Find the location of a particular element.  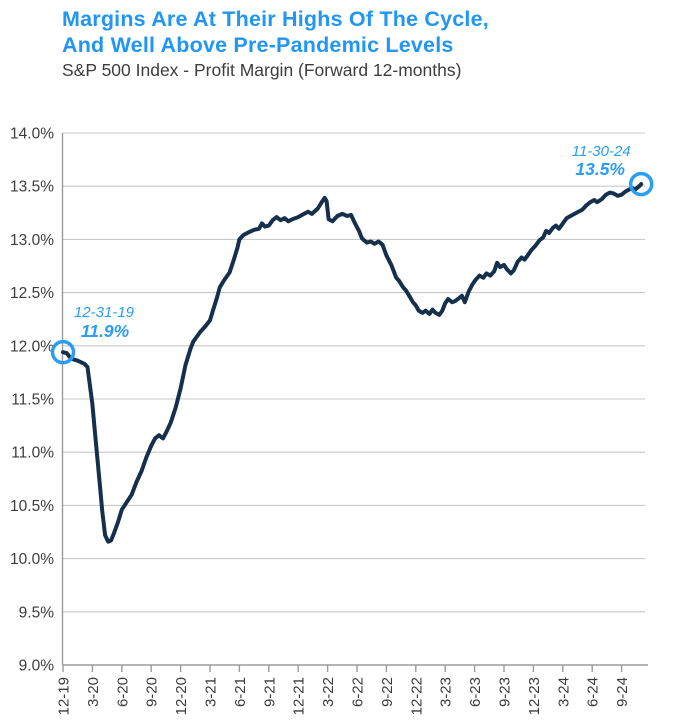

x-tick-label: 6-20 is located at coordinates (122, 692).